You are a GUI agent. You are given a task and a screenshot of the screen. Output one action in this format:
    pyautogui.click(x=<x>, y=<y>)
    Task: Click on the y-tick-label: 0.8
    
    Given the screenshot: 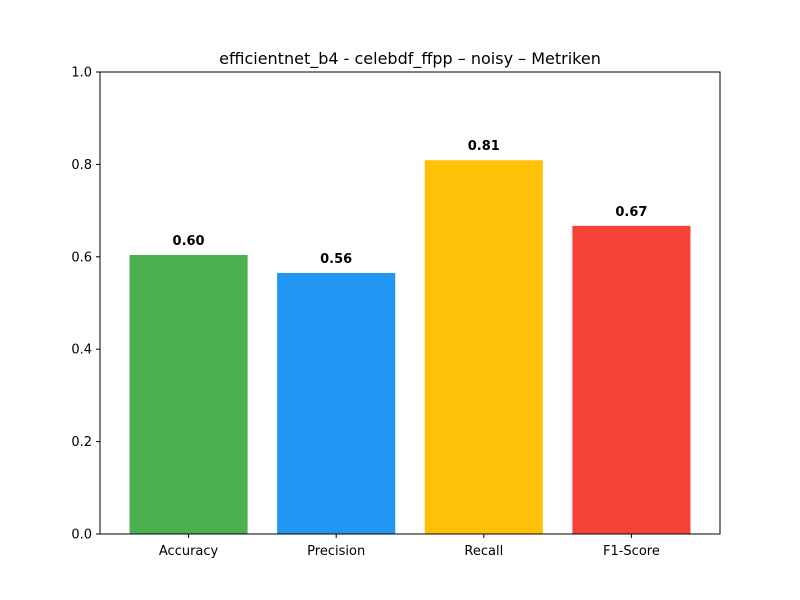 What is the action you would take?
    pyautogui.click(x=81, y=165)
    